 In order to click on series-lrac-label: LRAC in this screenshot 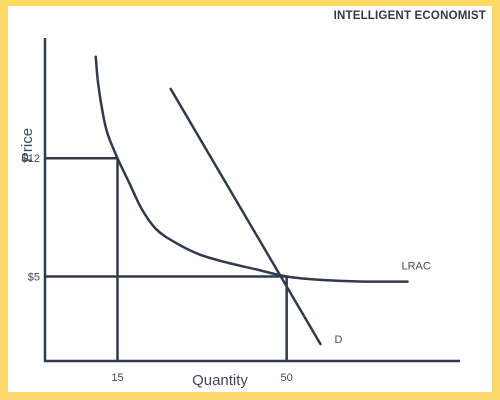, I will do `click(416, 267)`.